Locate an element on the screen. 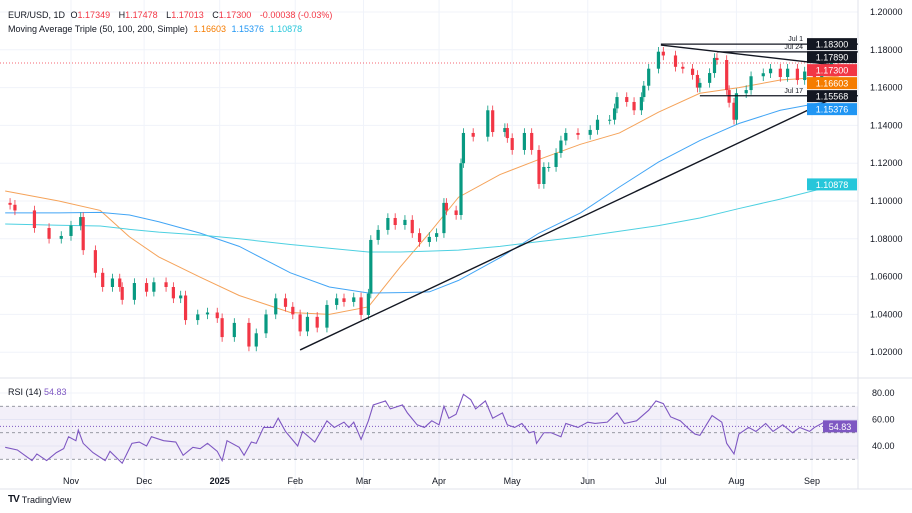  tradingview-logo-icon: TV is located at coordinates (14, 499).